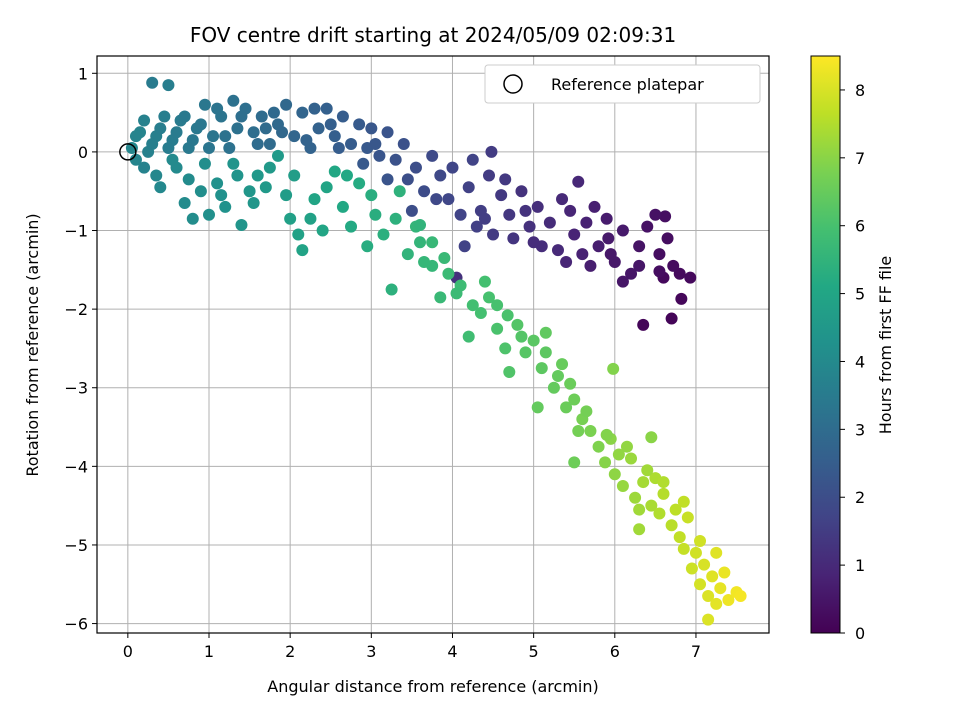 This screenshot has height=720, width=960. What do you see at coordinates (76, 624) in the screenshot?
I see `y-tick-label: −6` at bounding box center [76, 624].